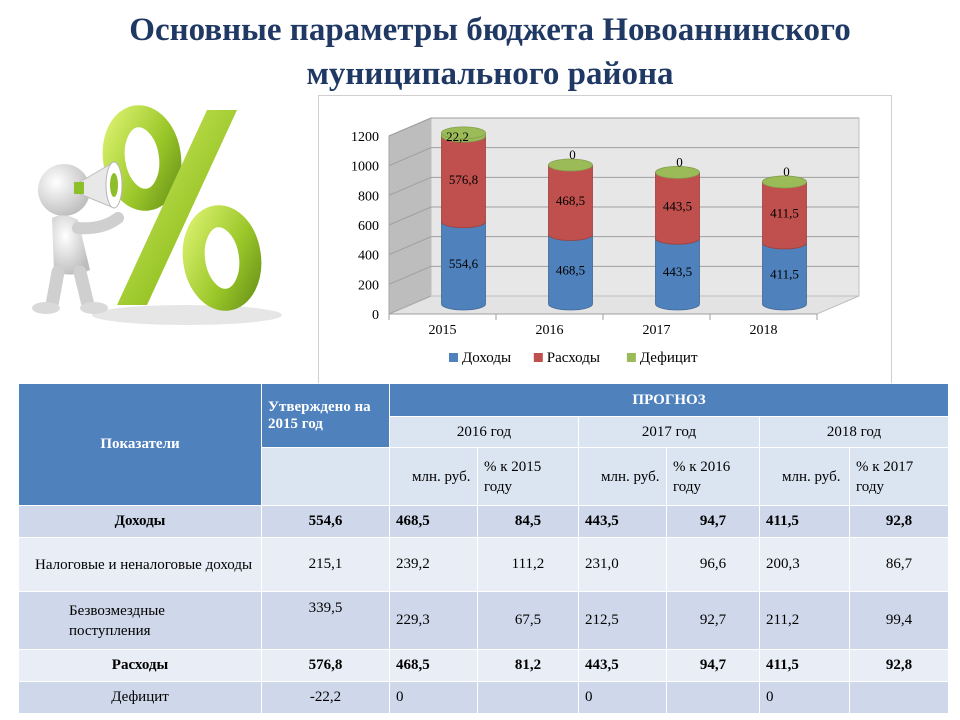 This screenshot has height=720, width=960. I want to click on table-cell: 212,5, so click(622, 620).